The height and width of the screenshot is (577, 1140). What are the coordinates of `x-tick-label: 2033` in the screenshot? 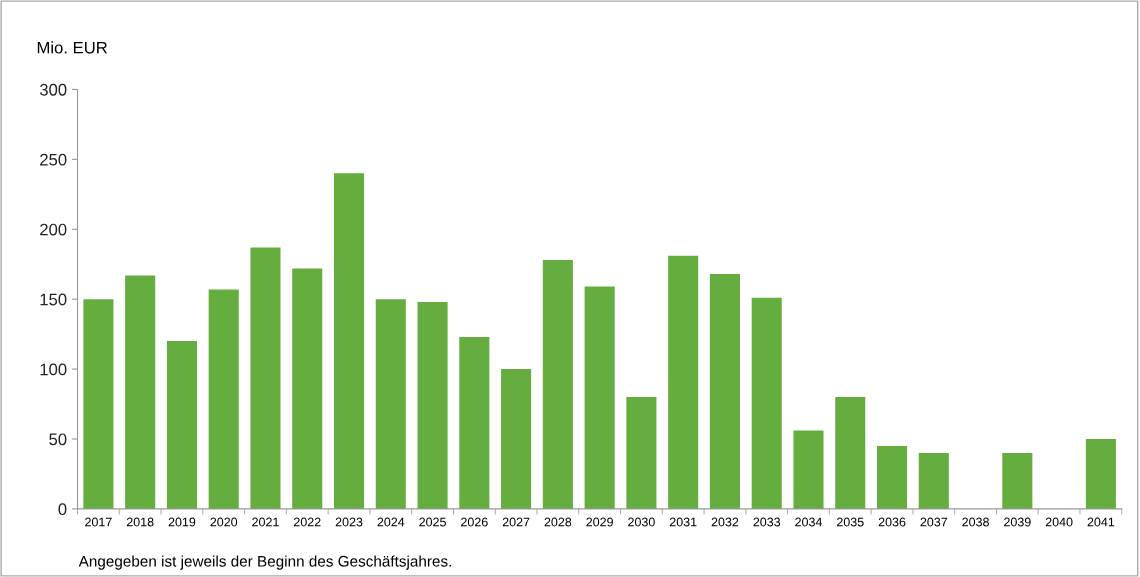 It's located at (767, 522).